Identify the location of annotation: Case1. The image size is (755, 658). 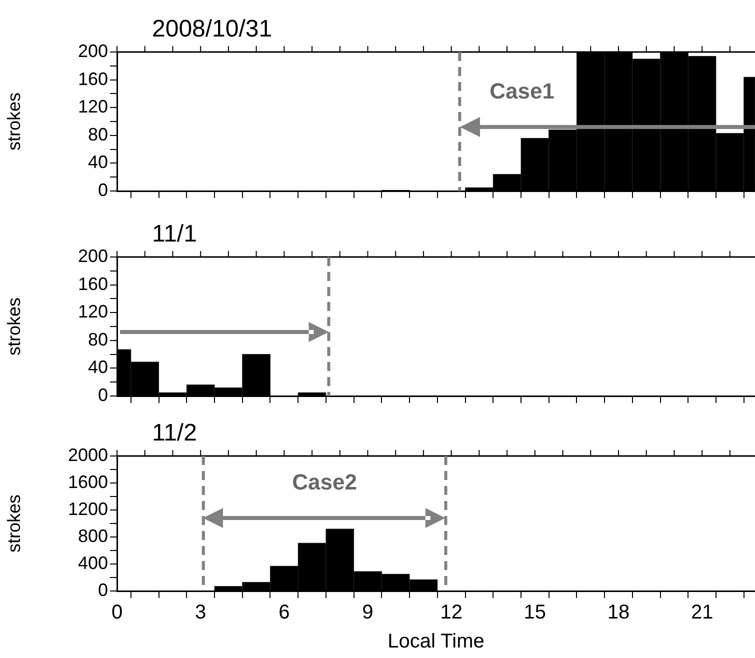
(522, 91).